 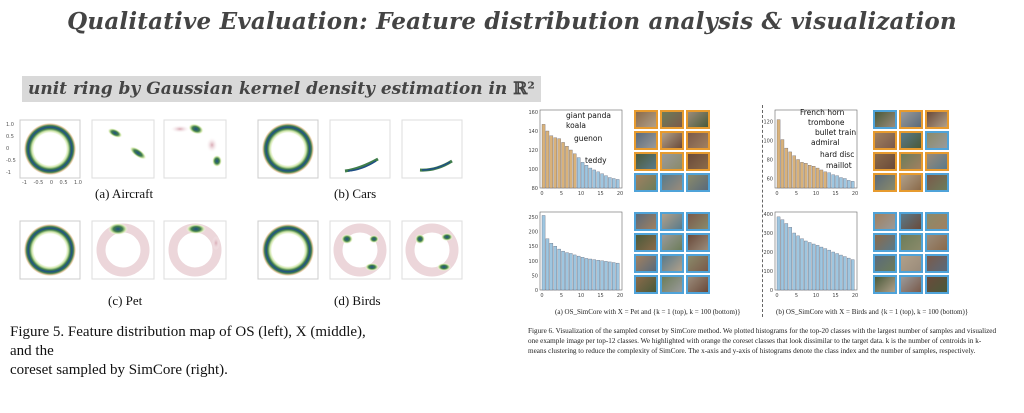 What do you see at coordinates (776, 194) in the screenshot?
I see `x-tick-label: 0` at bounding box center [776, 194].